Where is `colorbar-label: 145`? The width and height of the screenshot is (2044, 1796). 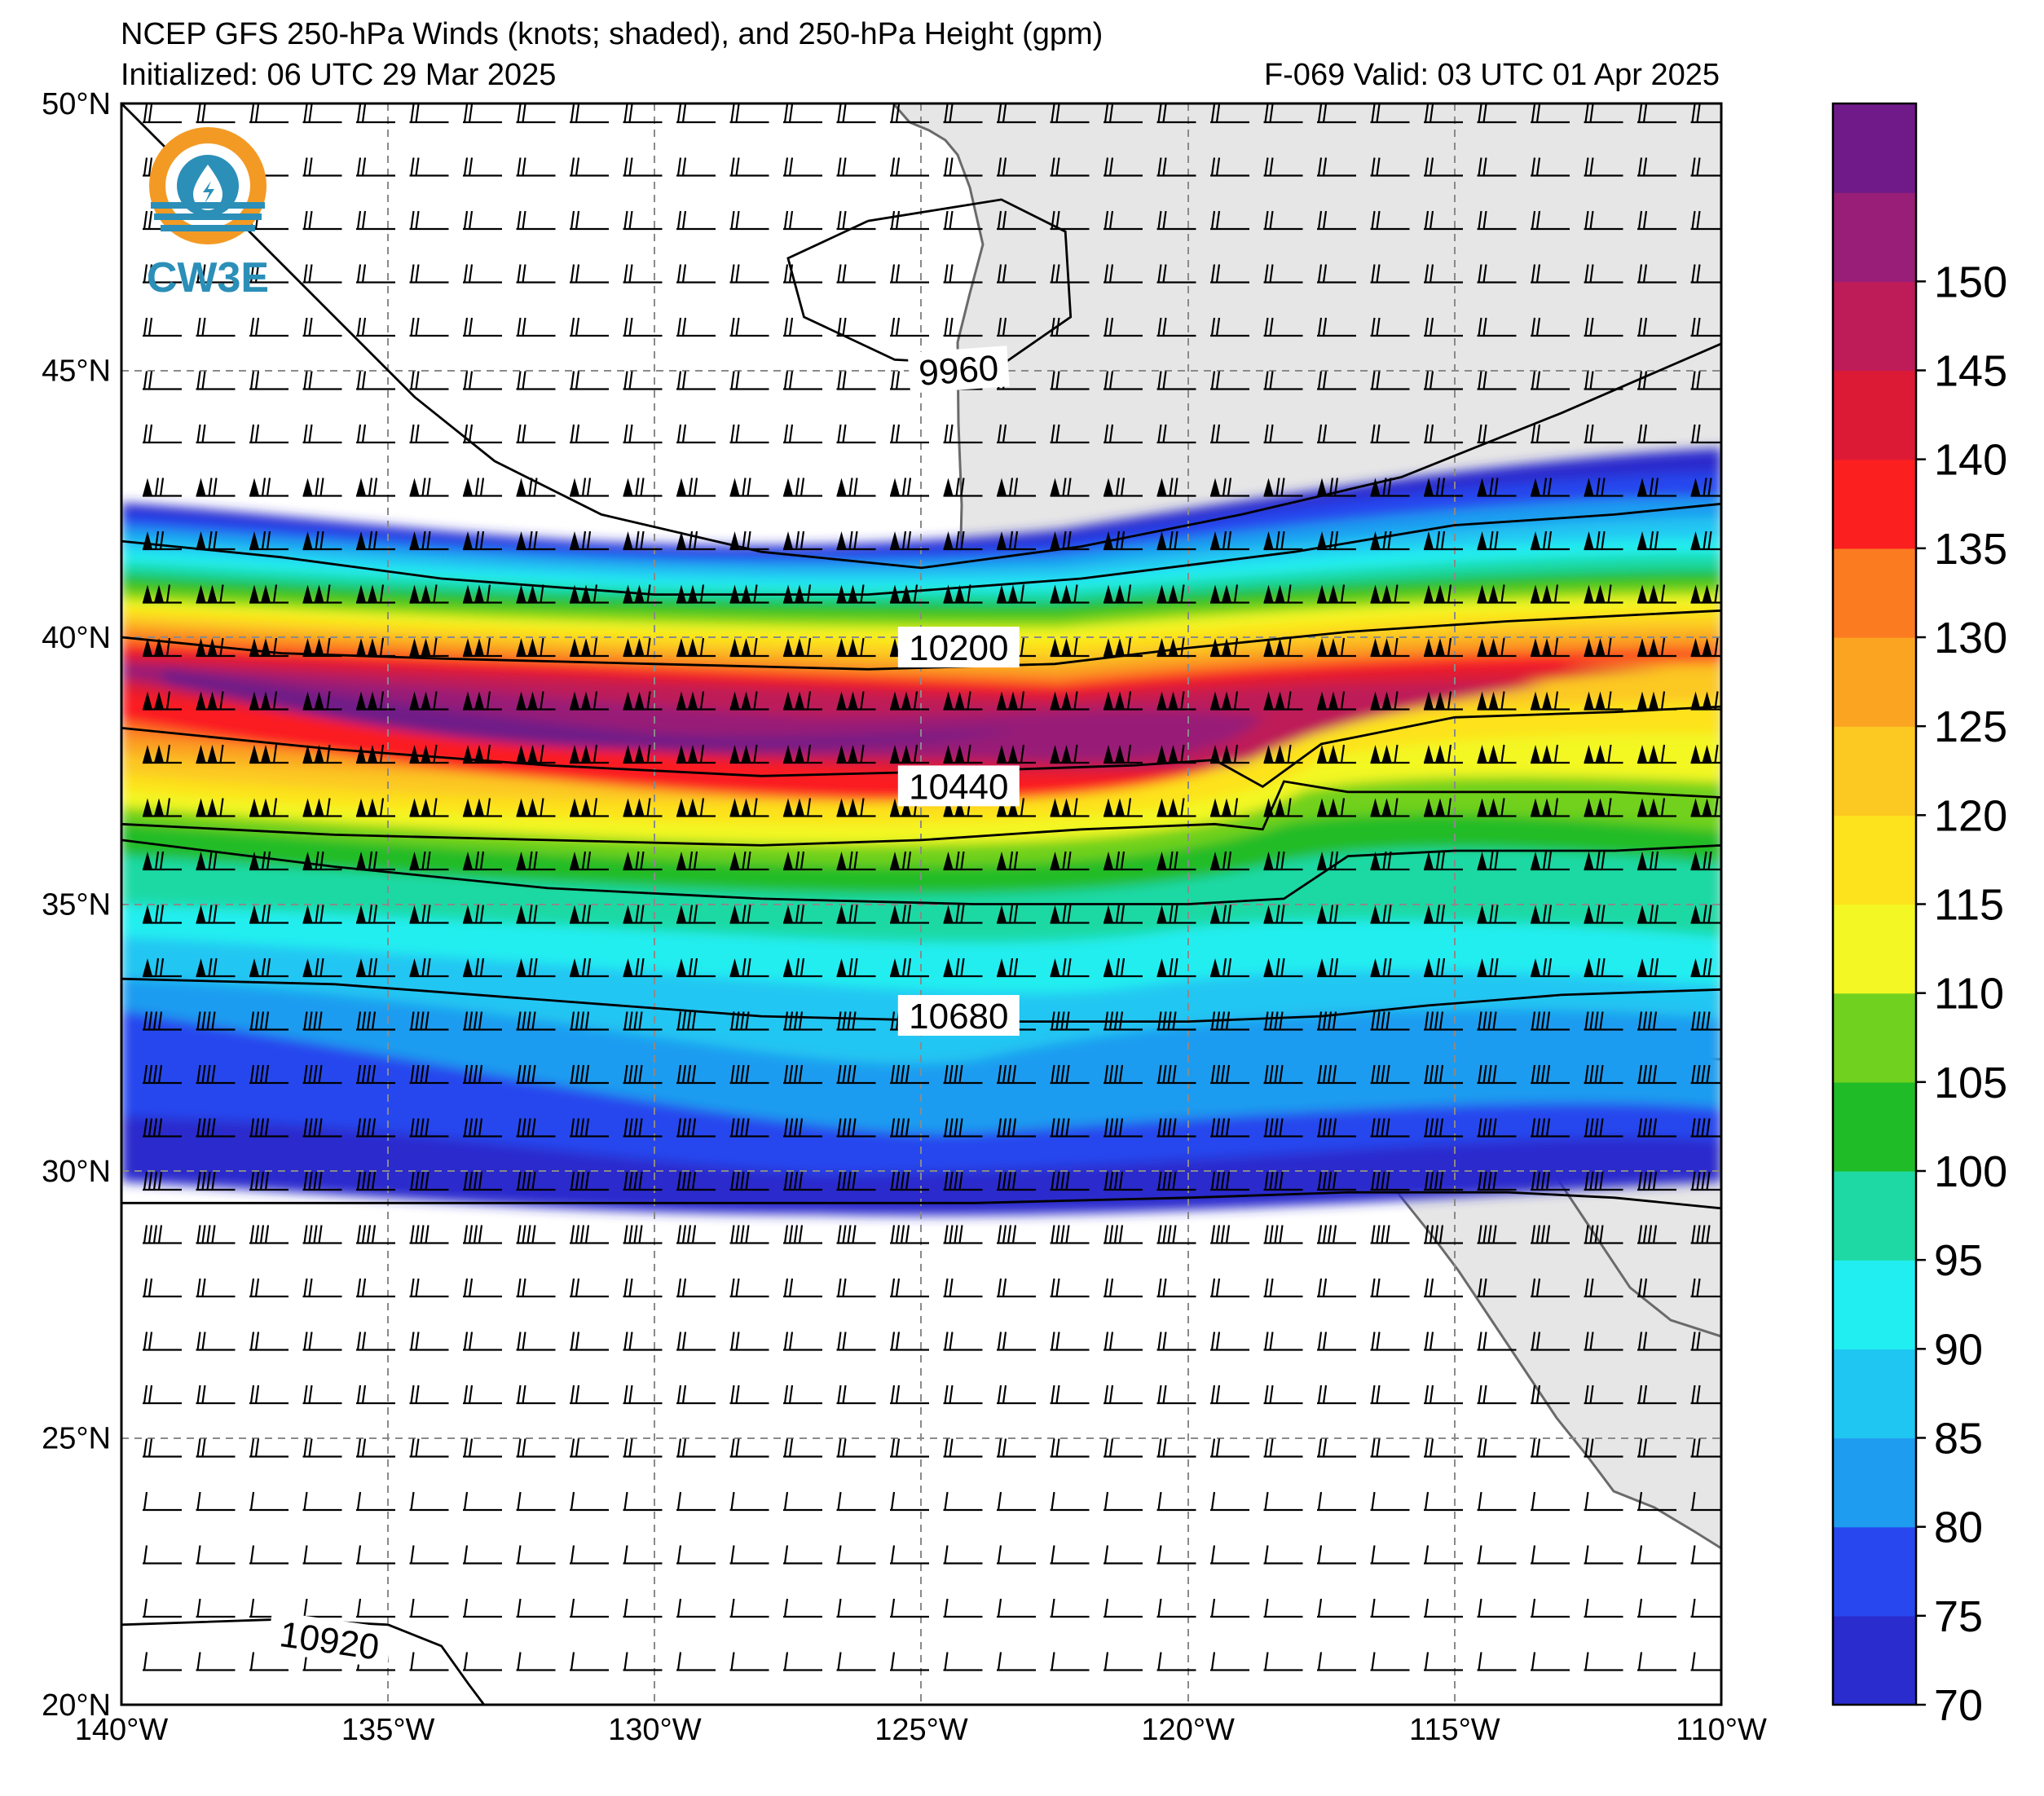 colorbar-label: 145 is located at coordinates (1970, 371).